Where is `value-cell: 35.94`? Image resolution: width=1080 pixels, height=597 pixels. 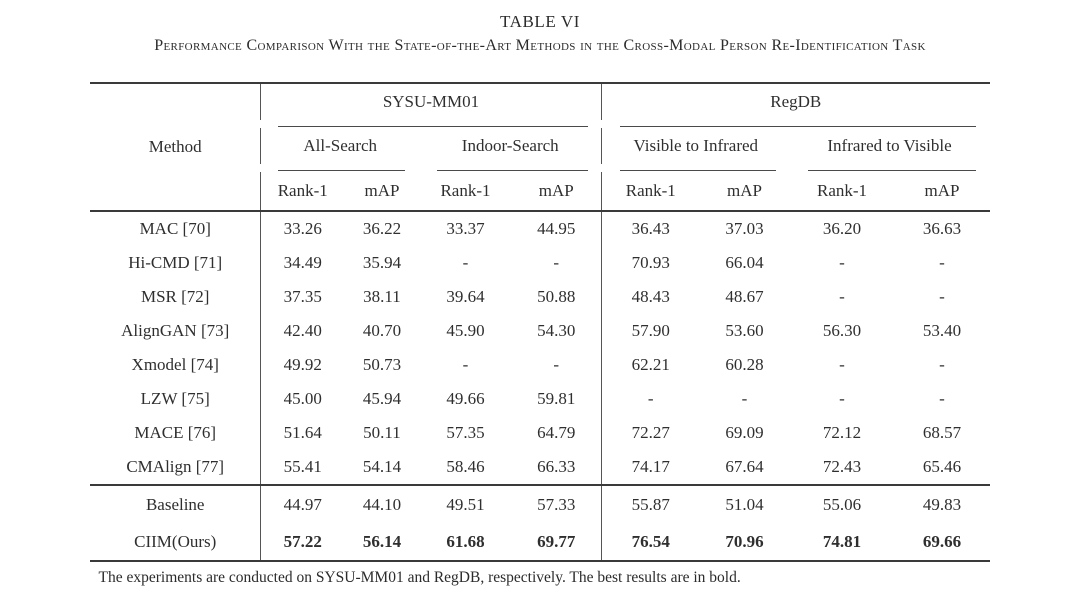
value-cell: 35.94 is located at coordinates (382, 262).